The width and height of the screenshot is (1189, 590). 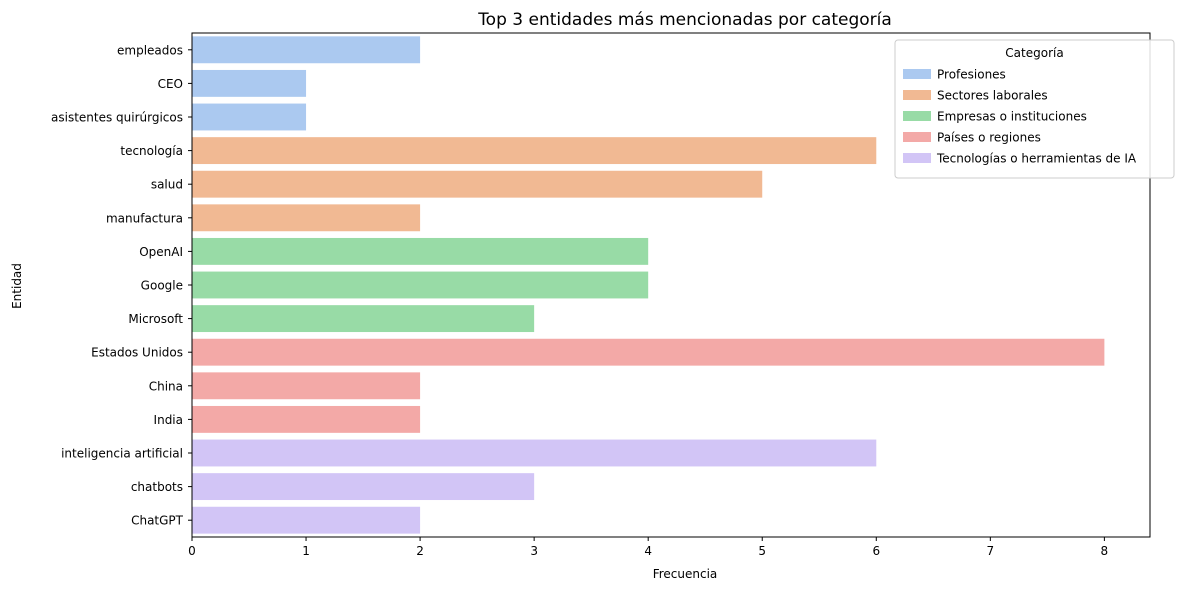 What do you see at coordinates (155, 319) in the screenshot?
I see `y-tick-label: Microsoft` at bounding box center [155, 319].